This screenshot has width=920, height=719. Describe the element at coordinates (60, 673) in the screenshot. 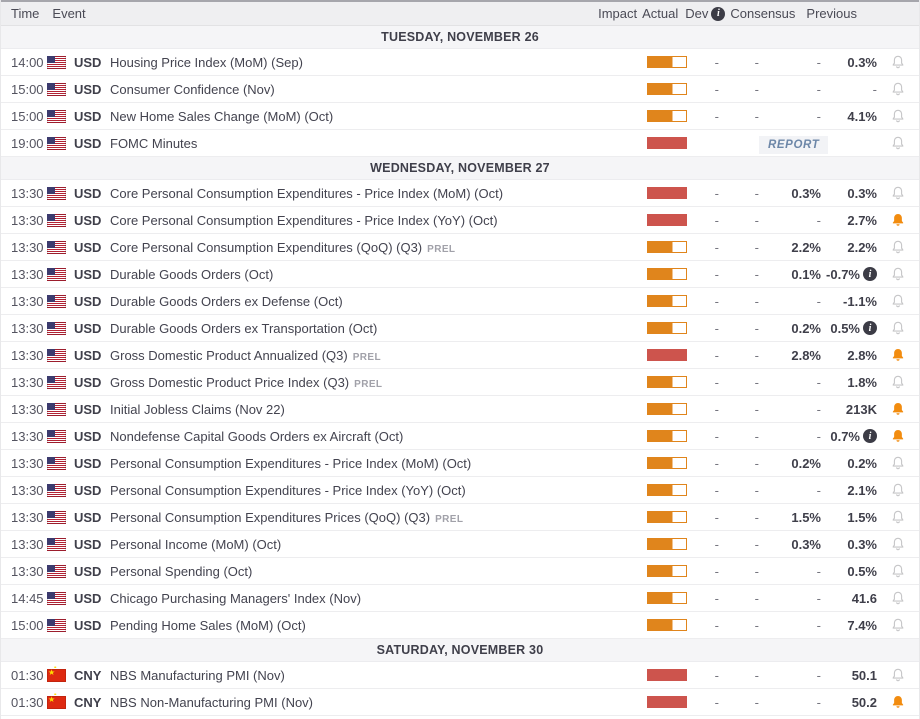

I see `cn-flag-icon` at that location.